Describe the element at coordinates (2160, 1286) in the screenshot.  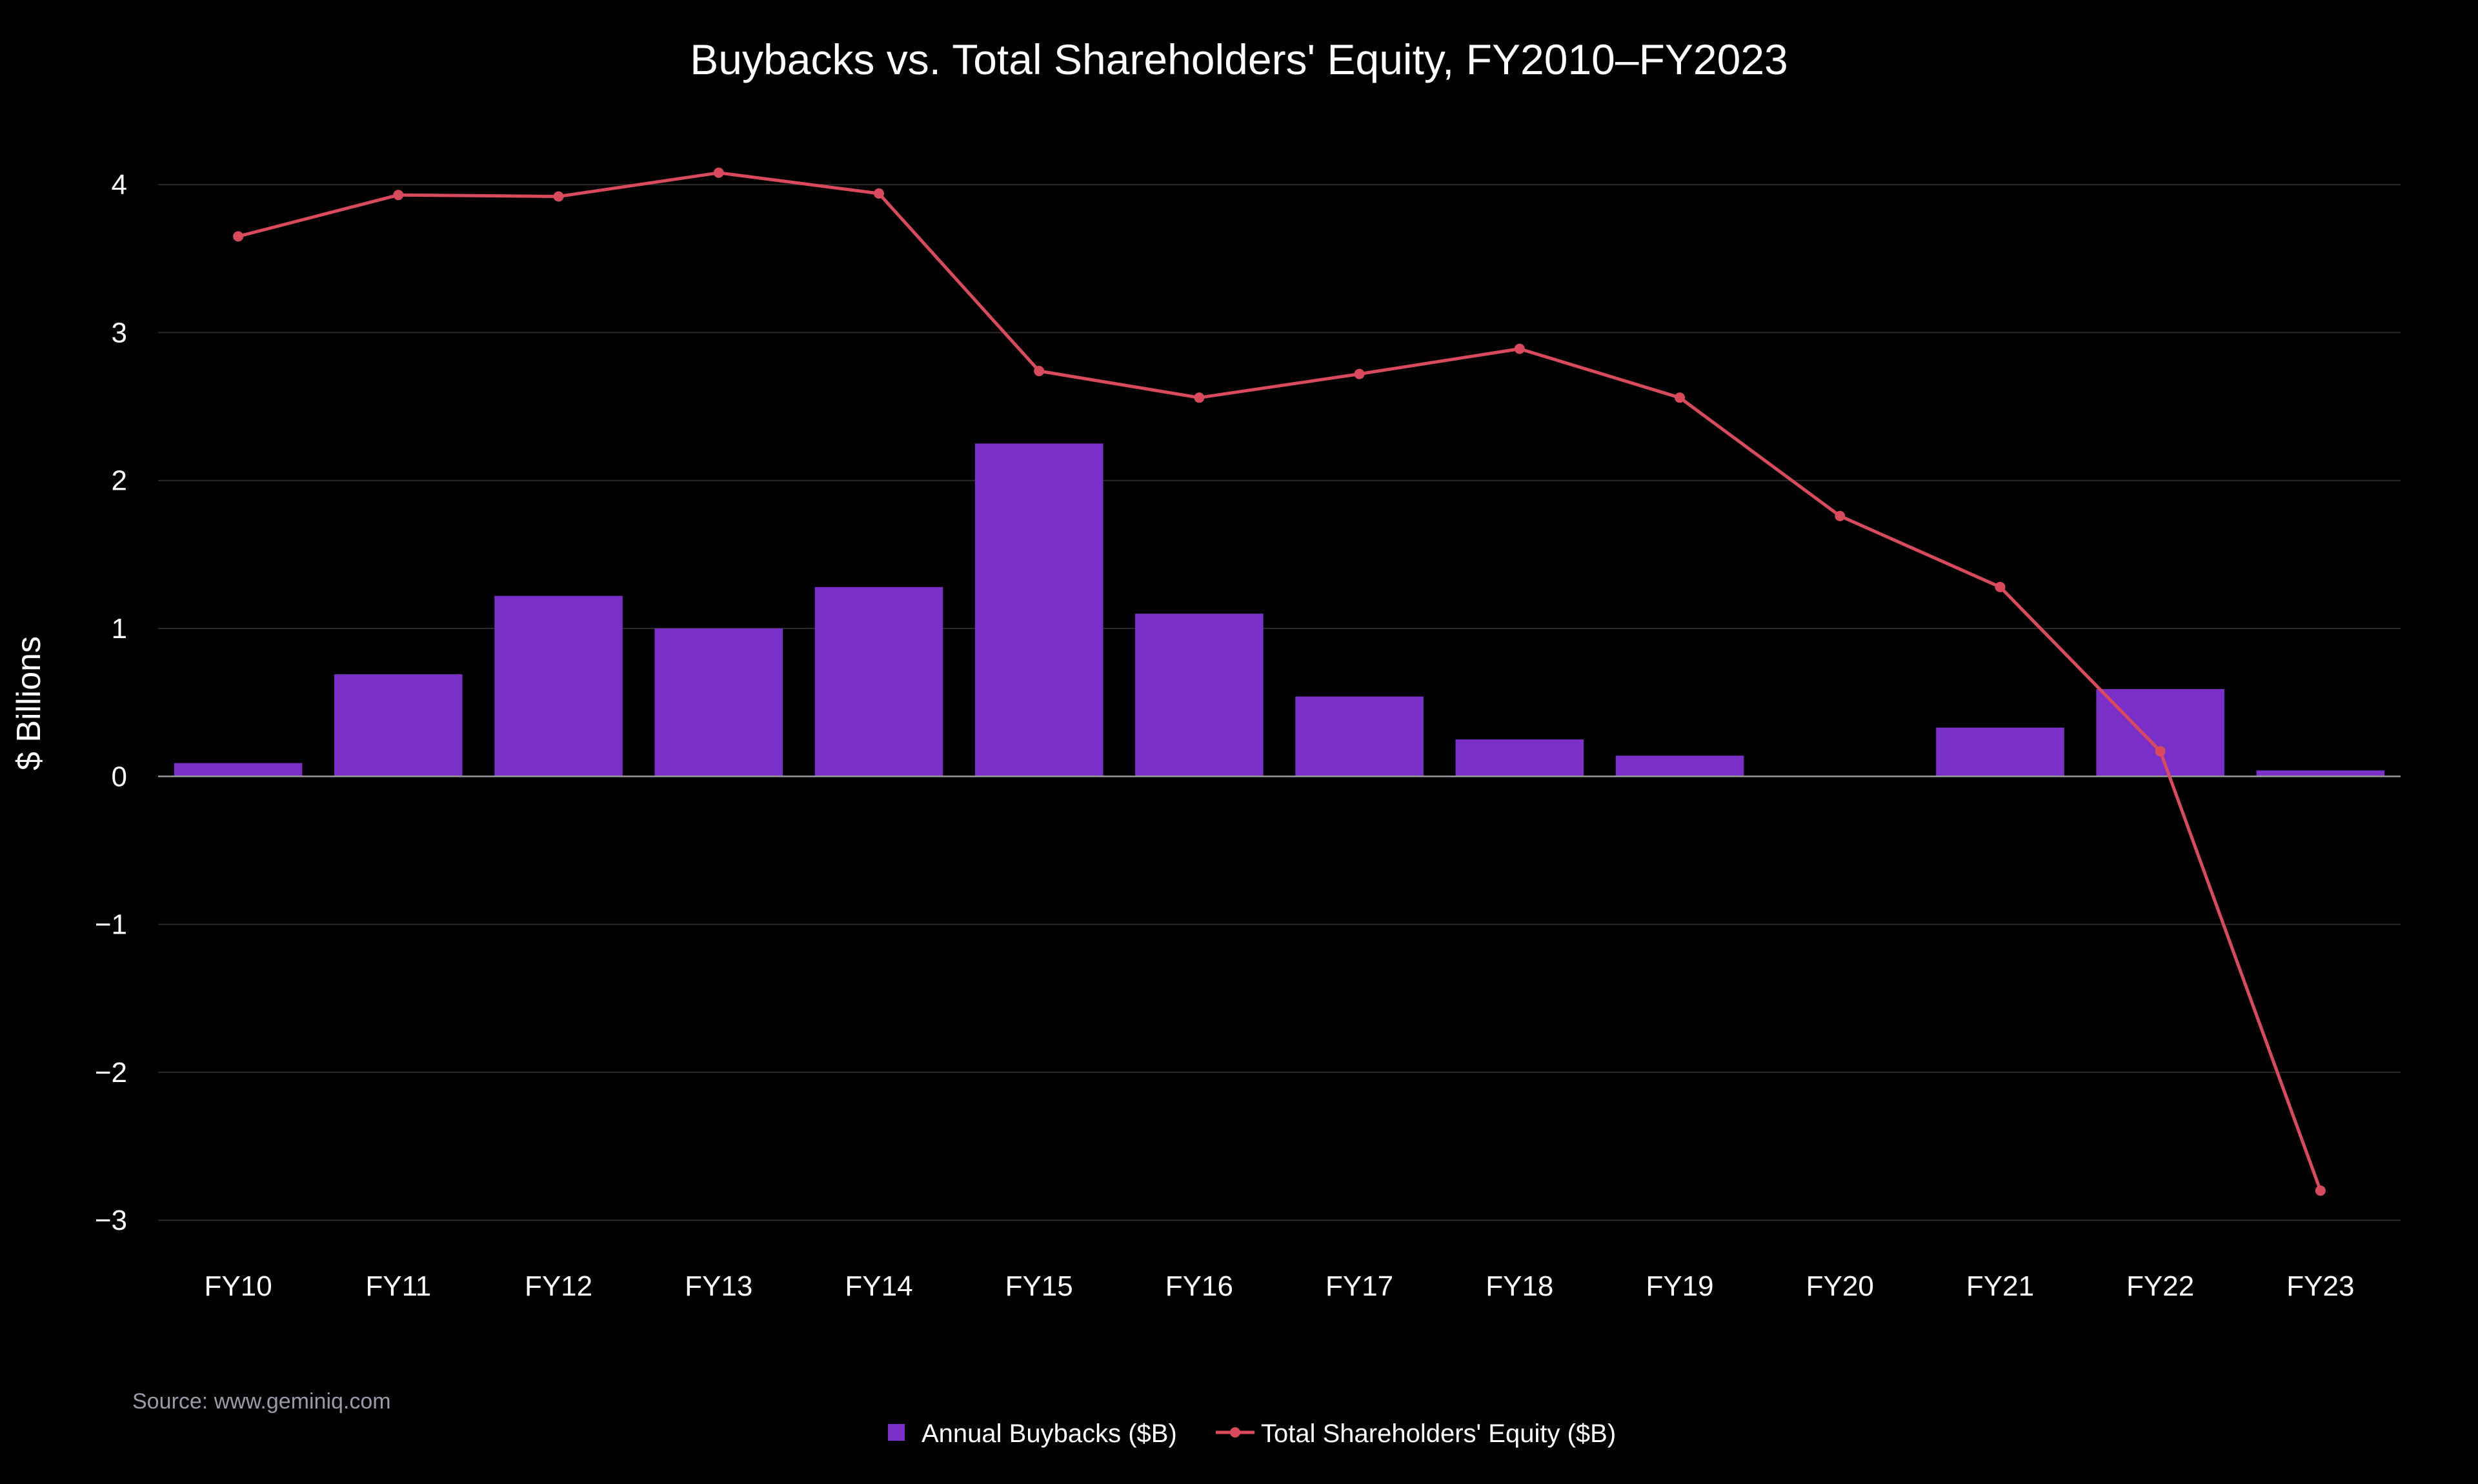
I see `x-tick-label: FY22` at that location.